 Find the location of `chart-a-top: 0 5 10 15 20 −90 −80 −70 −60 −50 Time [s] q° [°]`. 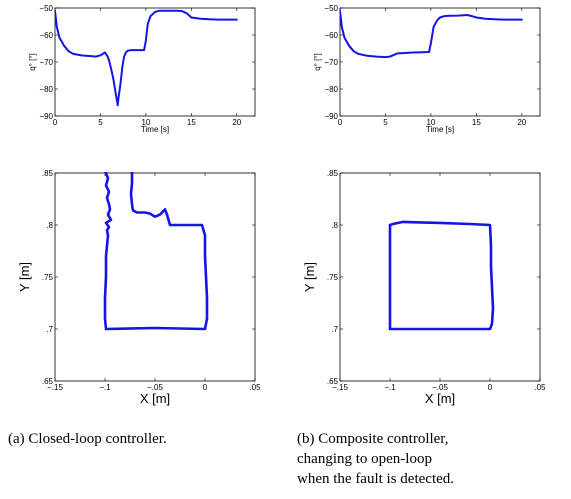

chart-a-top: 0 5 10 15 20 −90 −80 −70 −60 −50 Time [s] q° [°] is located at coordinates (142, 69).